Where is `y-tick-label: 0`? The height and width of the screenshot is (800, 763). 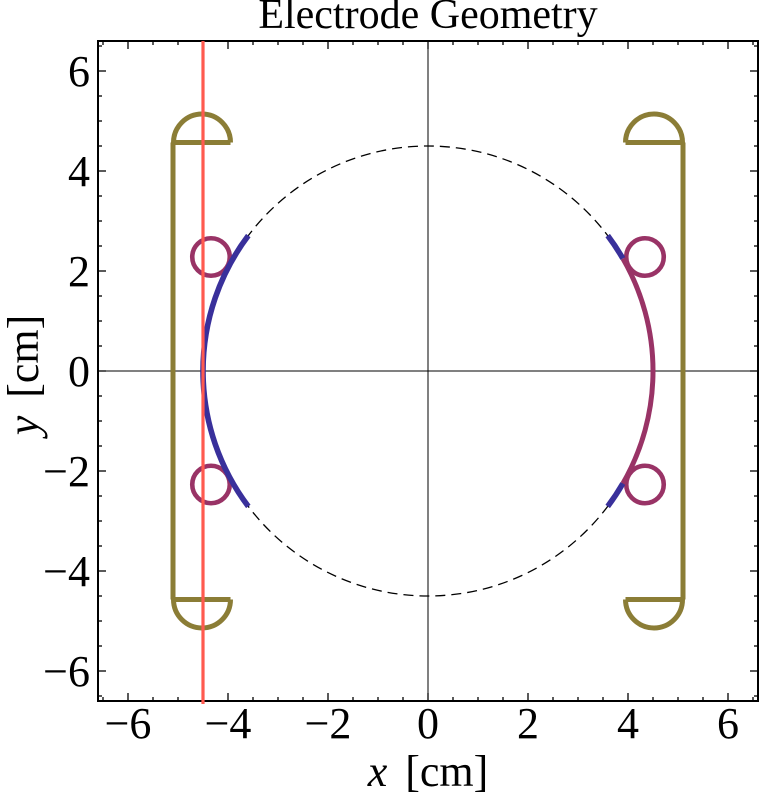 y-tick-label: 0 is located at coordinates (79, 371).